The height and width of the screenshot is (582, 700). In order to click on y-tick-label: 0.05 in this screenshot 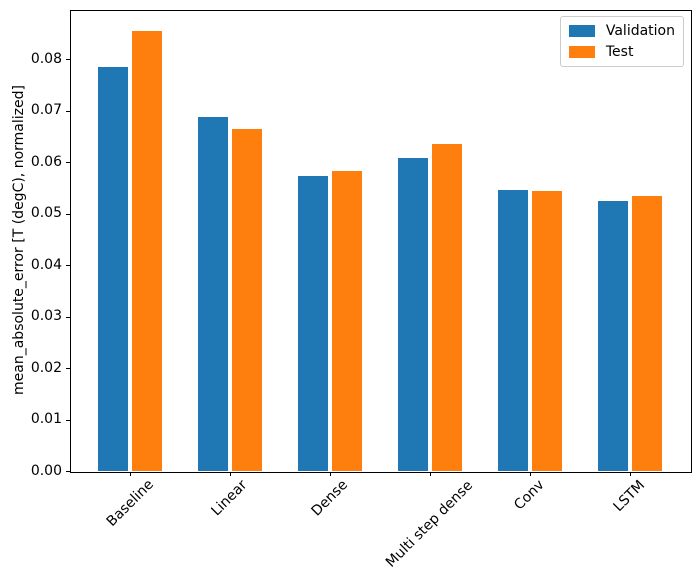, I will do `click(46, 213)`.